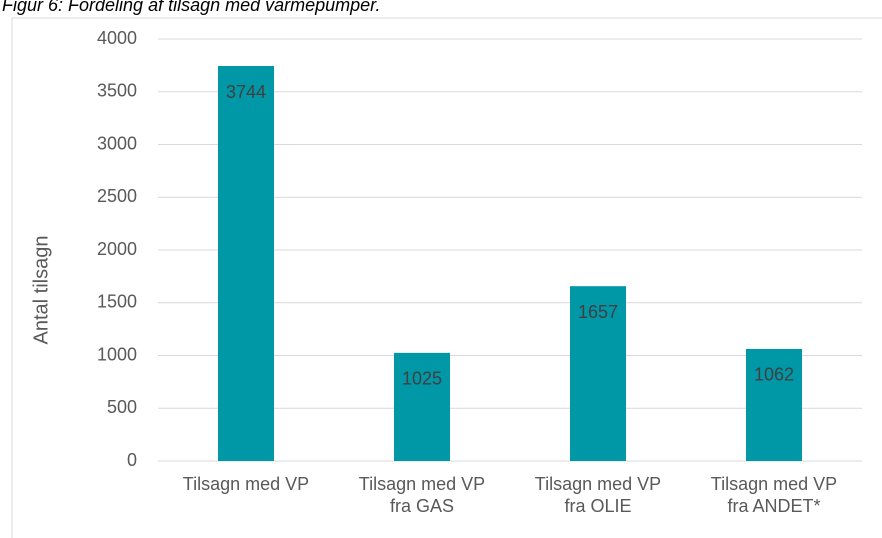 Image resolution: width=882 pixels, height=538 pixels. Describe the element at coordinates (246, 484) in the screenshot. I see `x-tick-label: Tilsagn med VP` at that location.